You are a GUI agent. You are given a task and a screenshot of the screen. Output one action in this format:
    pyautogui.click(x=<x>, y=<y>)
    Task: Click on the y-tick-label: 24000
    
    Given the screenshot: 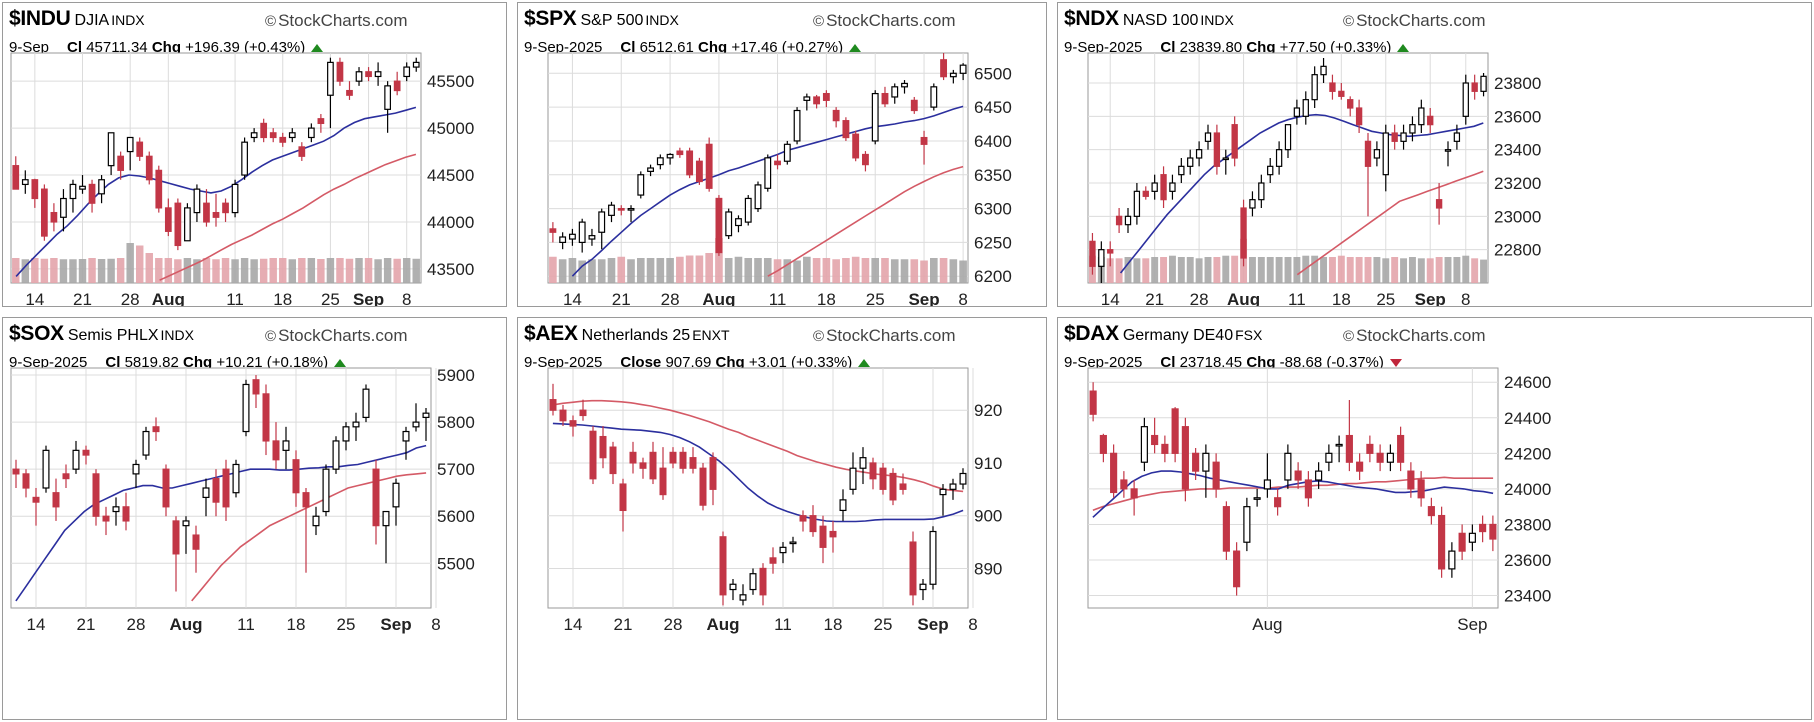 What is the action you would take?
    pyautogui.click(x=1527, y=489)
    